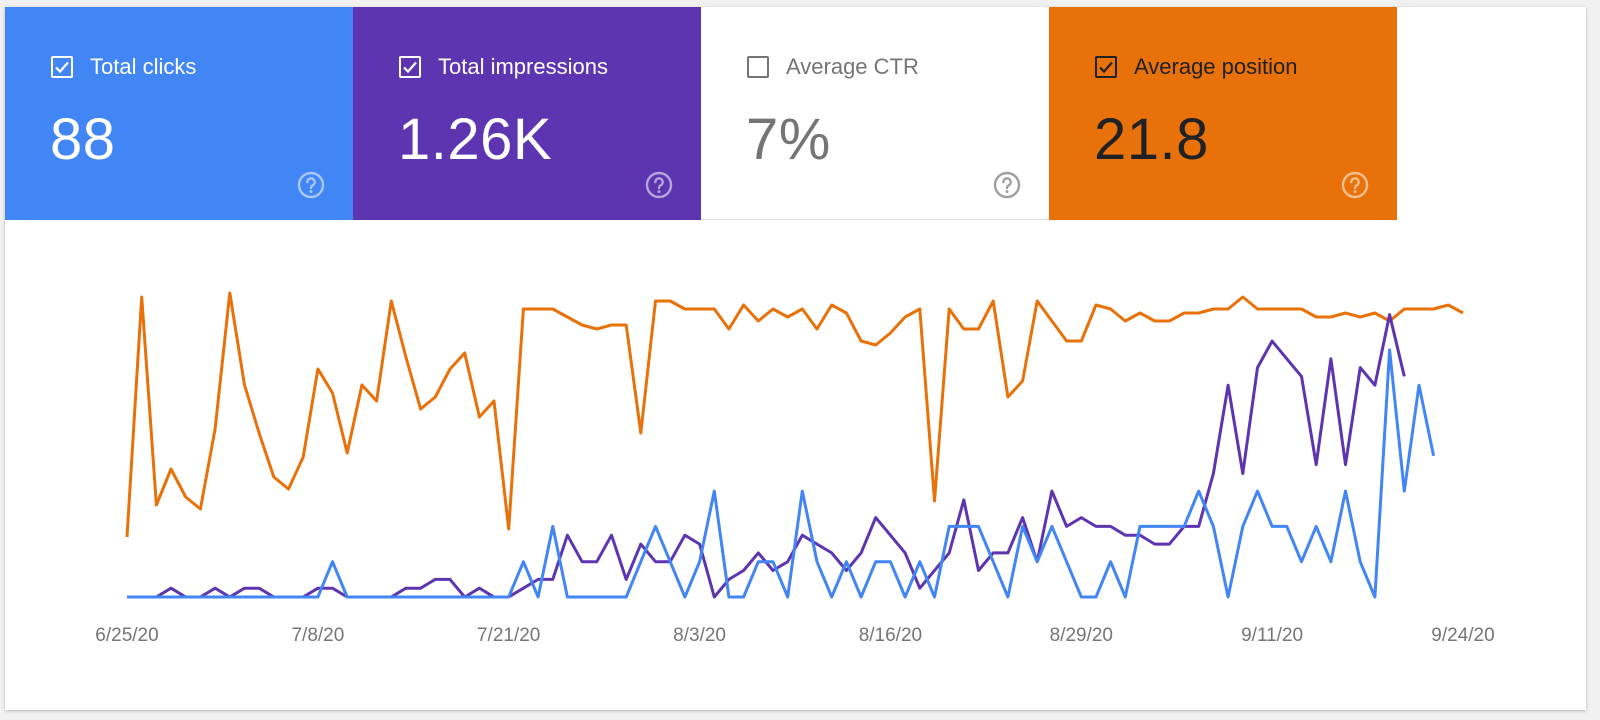 This screenshot has width=1600, height=720. I want to click on metric-label: Average position, so click(1216, 66).